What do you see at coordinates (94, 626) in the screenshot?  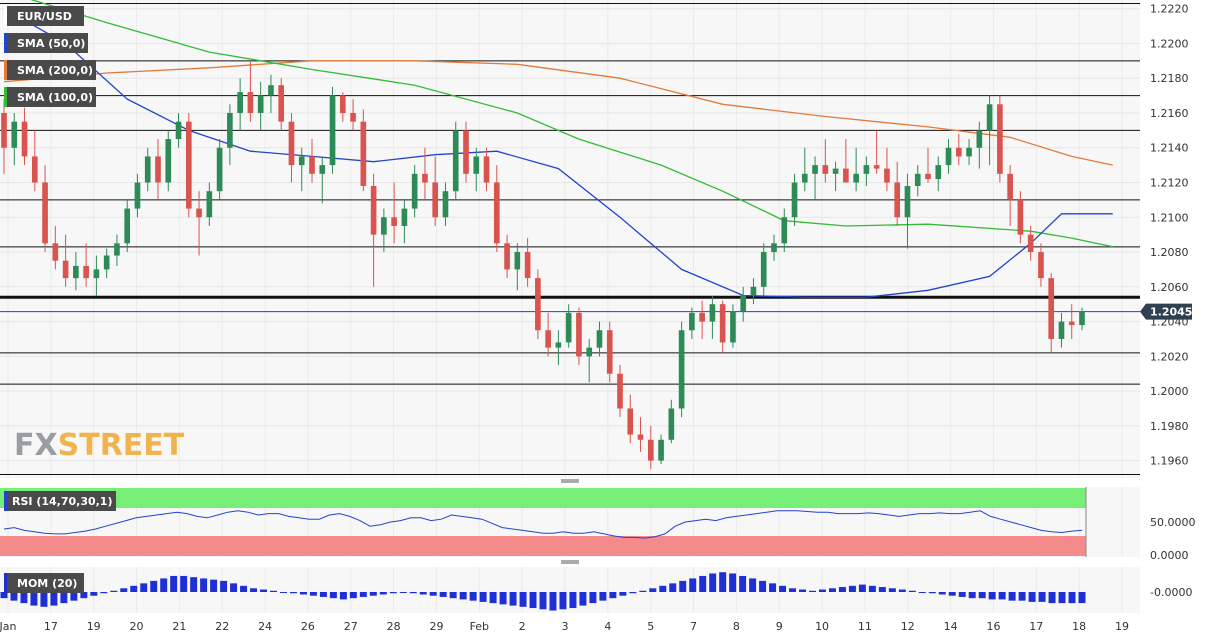 I see `date-tick-label: 19` at bounding box center [94, 626].